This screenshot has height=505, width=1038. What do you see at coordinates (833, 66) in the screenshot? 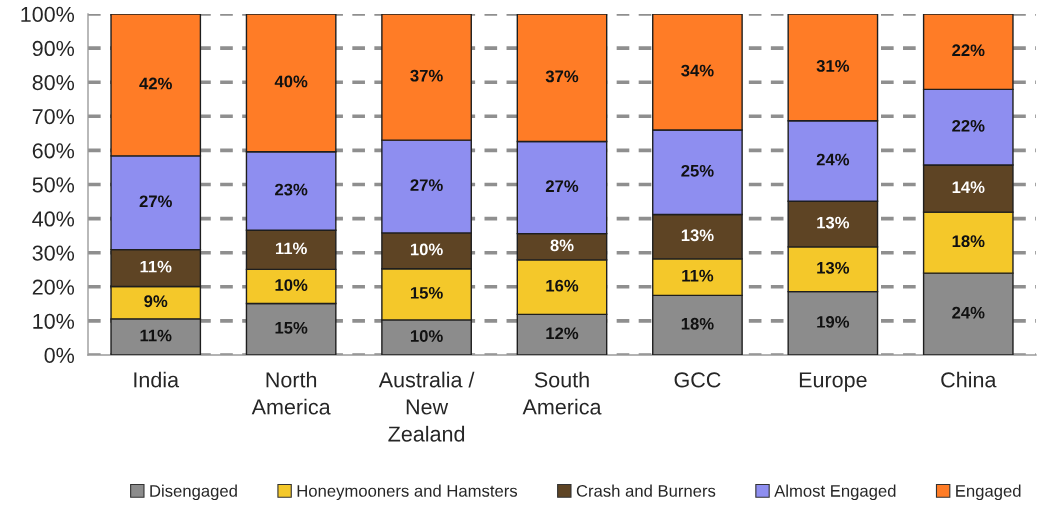
I see `data-label: 31%` at bounding box center [833, 66].